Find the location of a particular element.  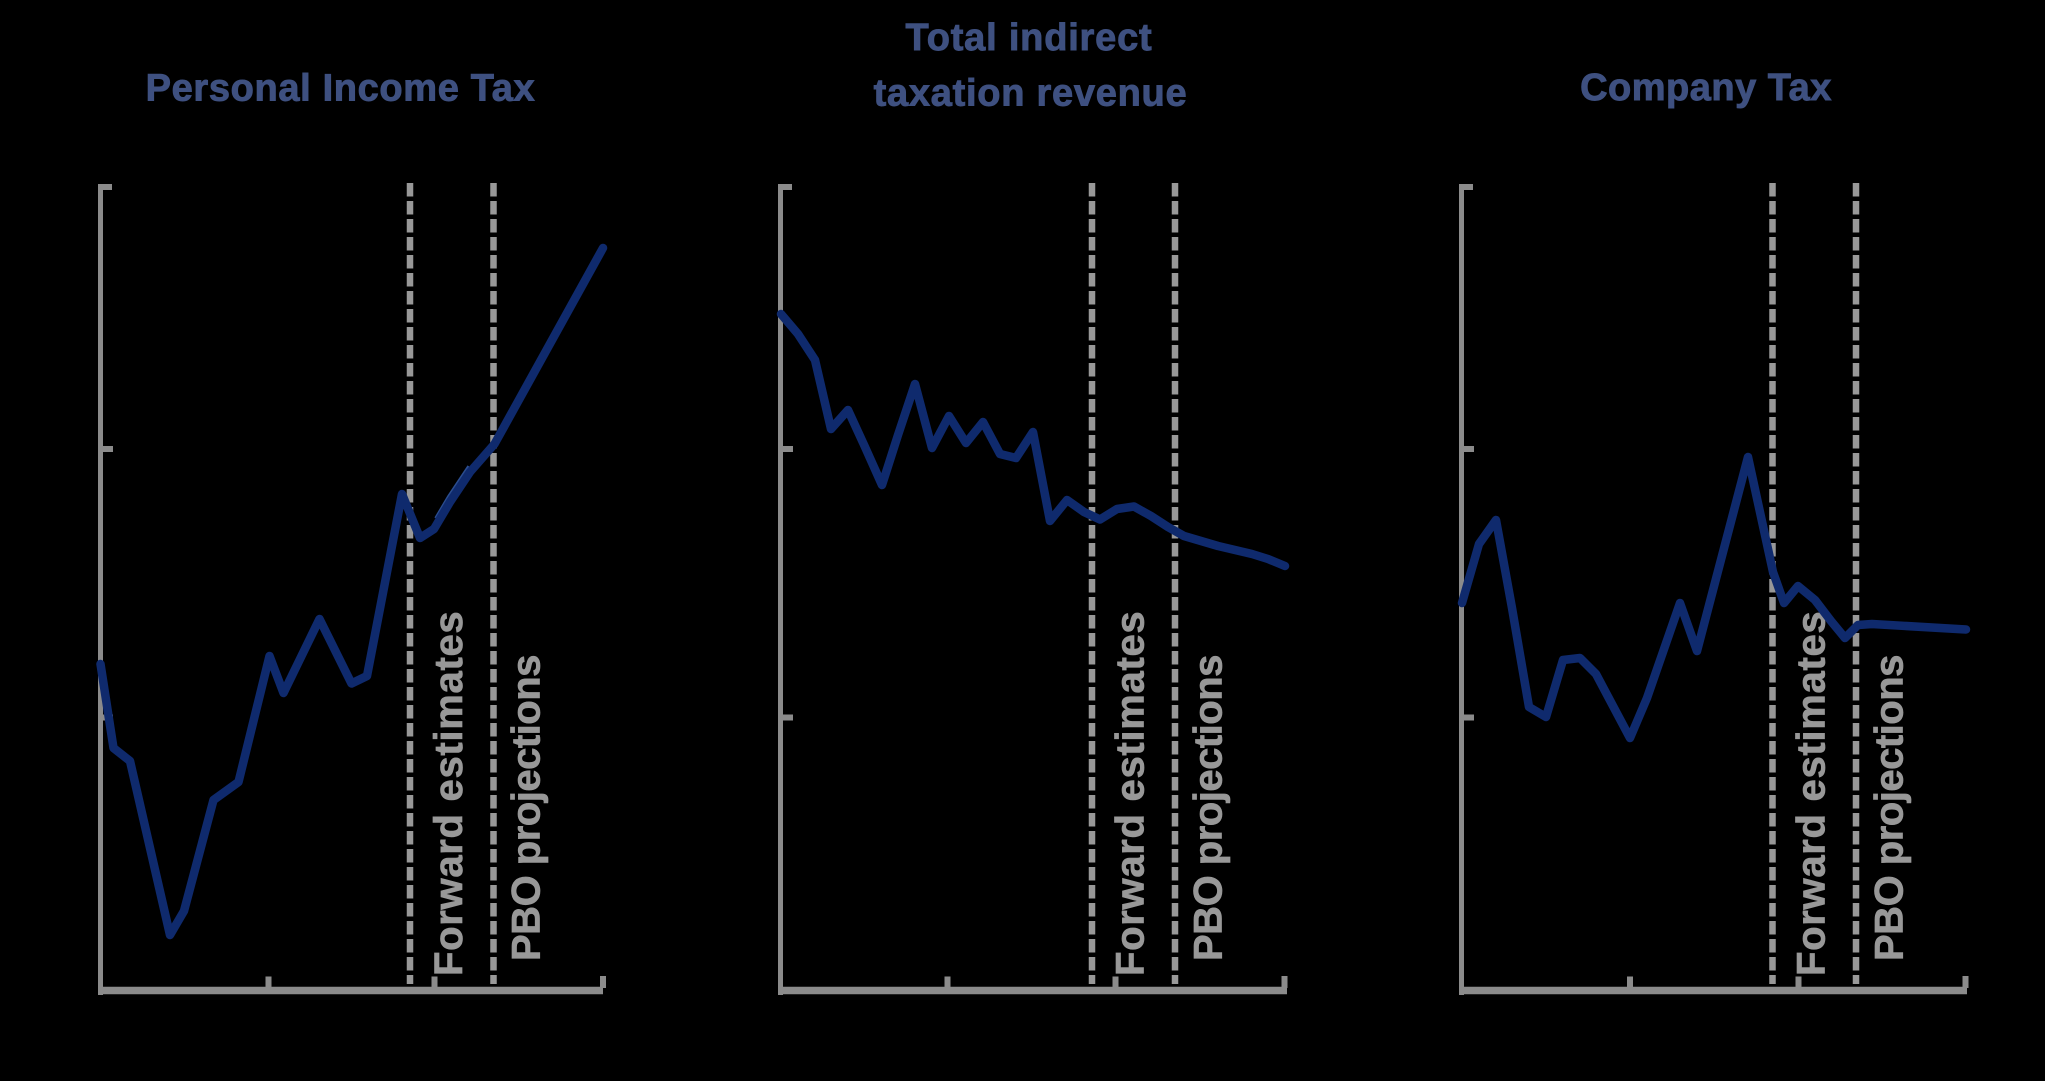

svg-text: Total indirect is located at coordinates (1029, 38).